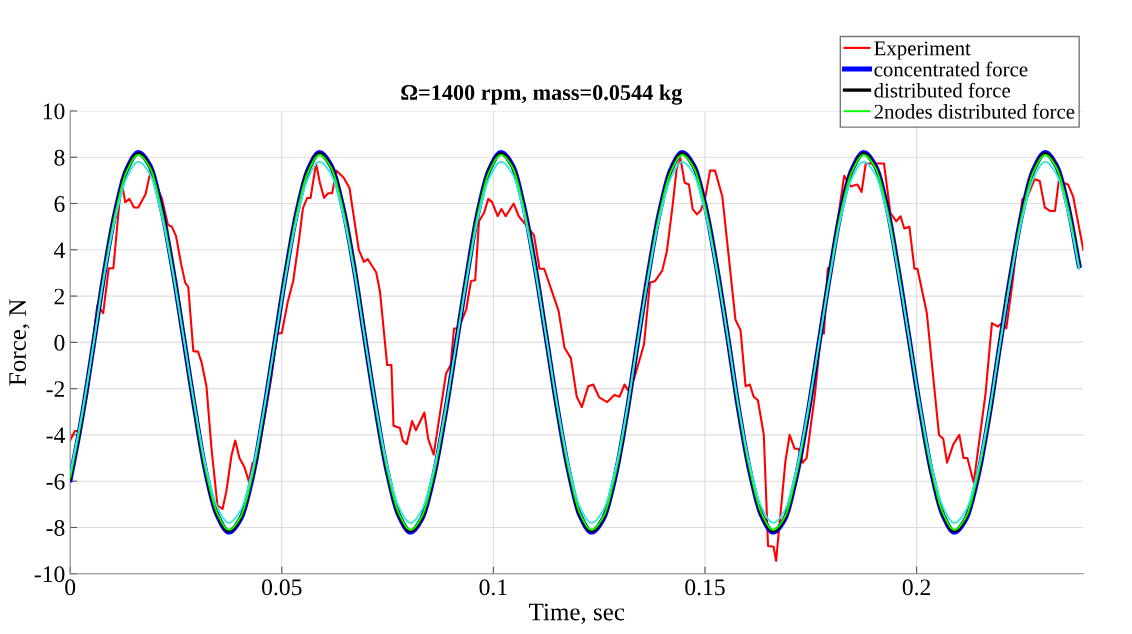 Image resolution: width=1132 pixels, height=634 pixels. Describe the element at coordinates (577, 614) in the screenshot. I see `x-axis-title: Time, sec` at that location.